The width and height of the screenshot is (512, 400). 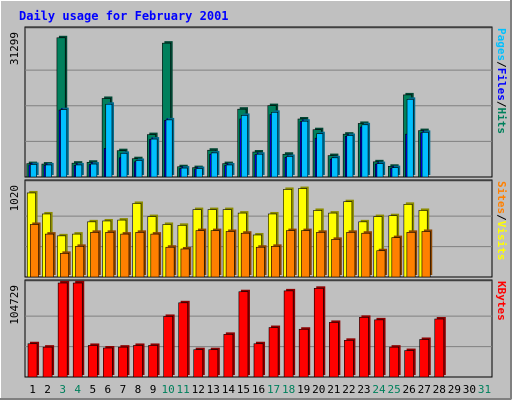 I want to click on x-tick-label-day-3: 3, so click(x=62, y=389).